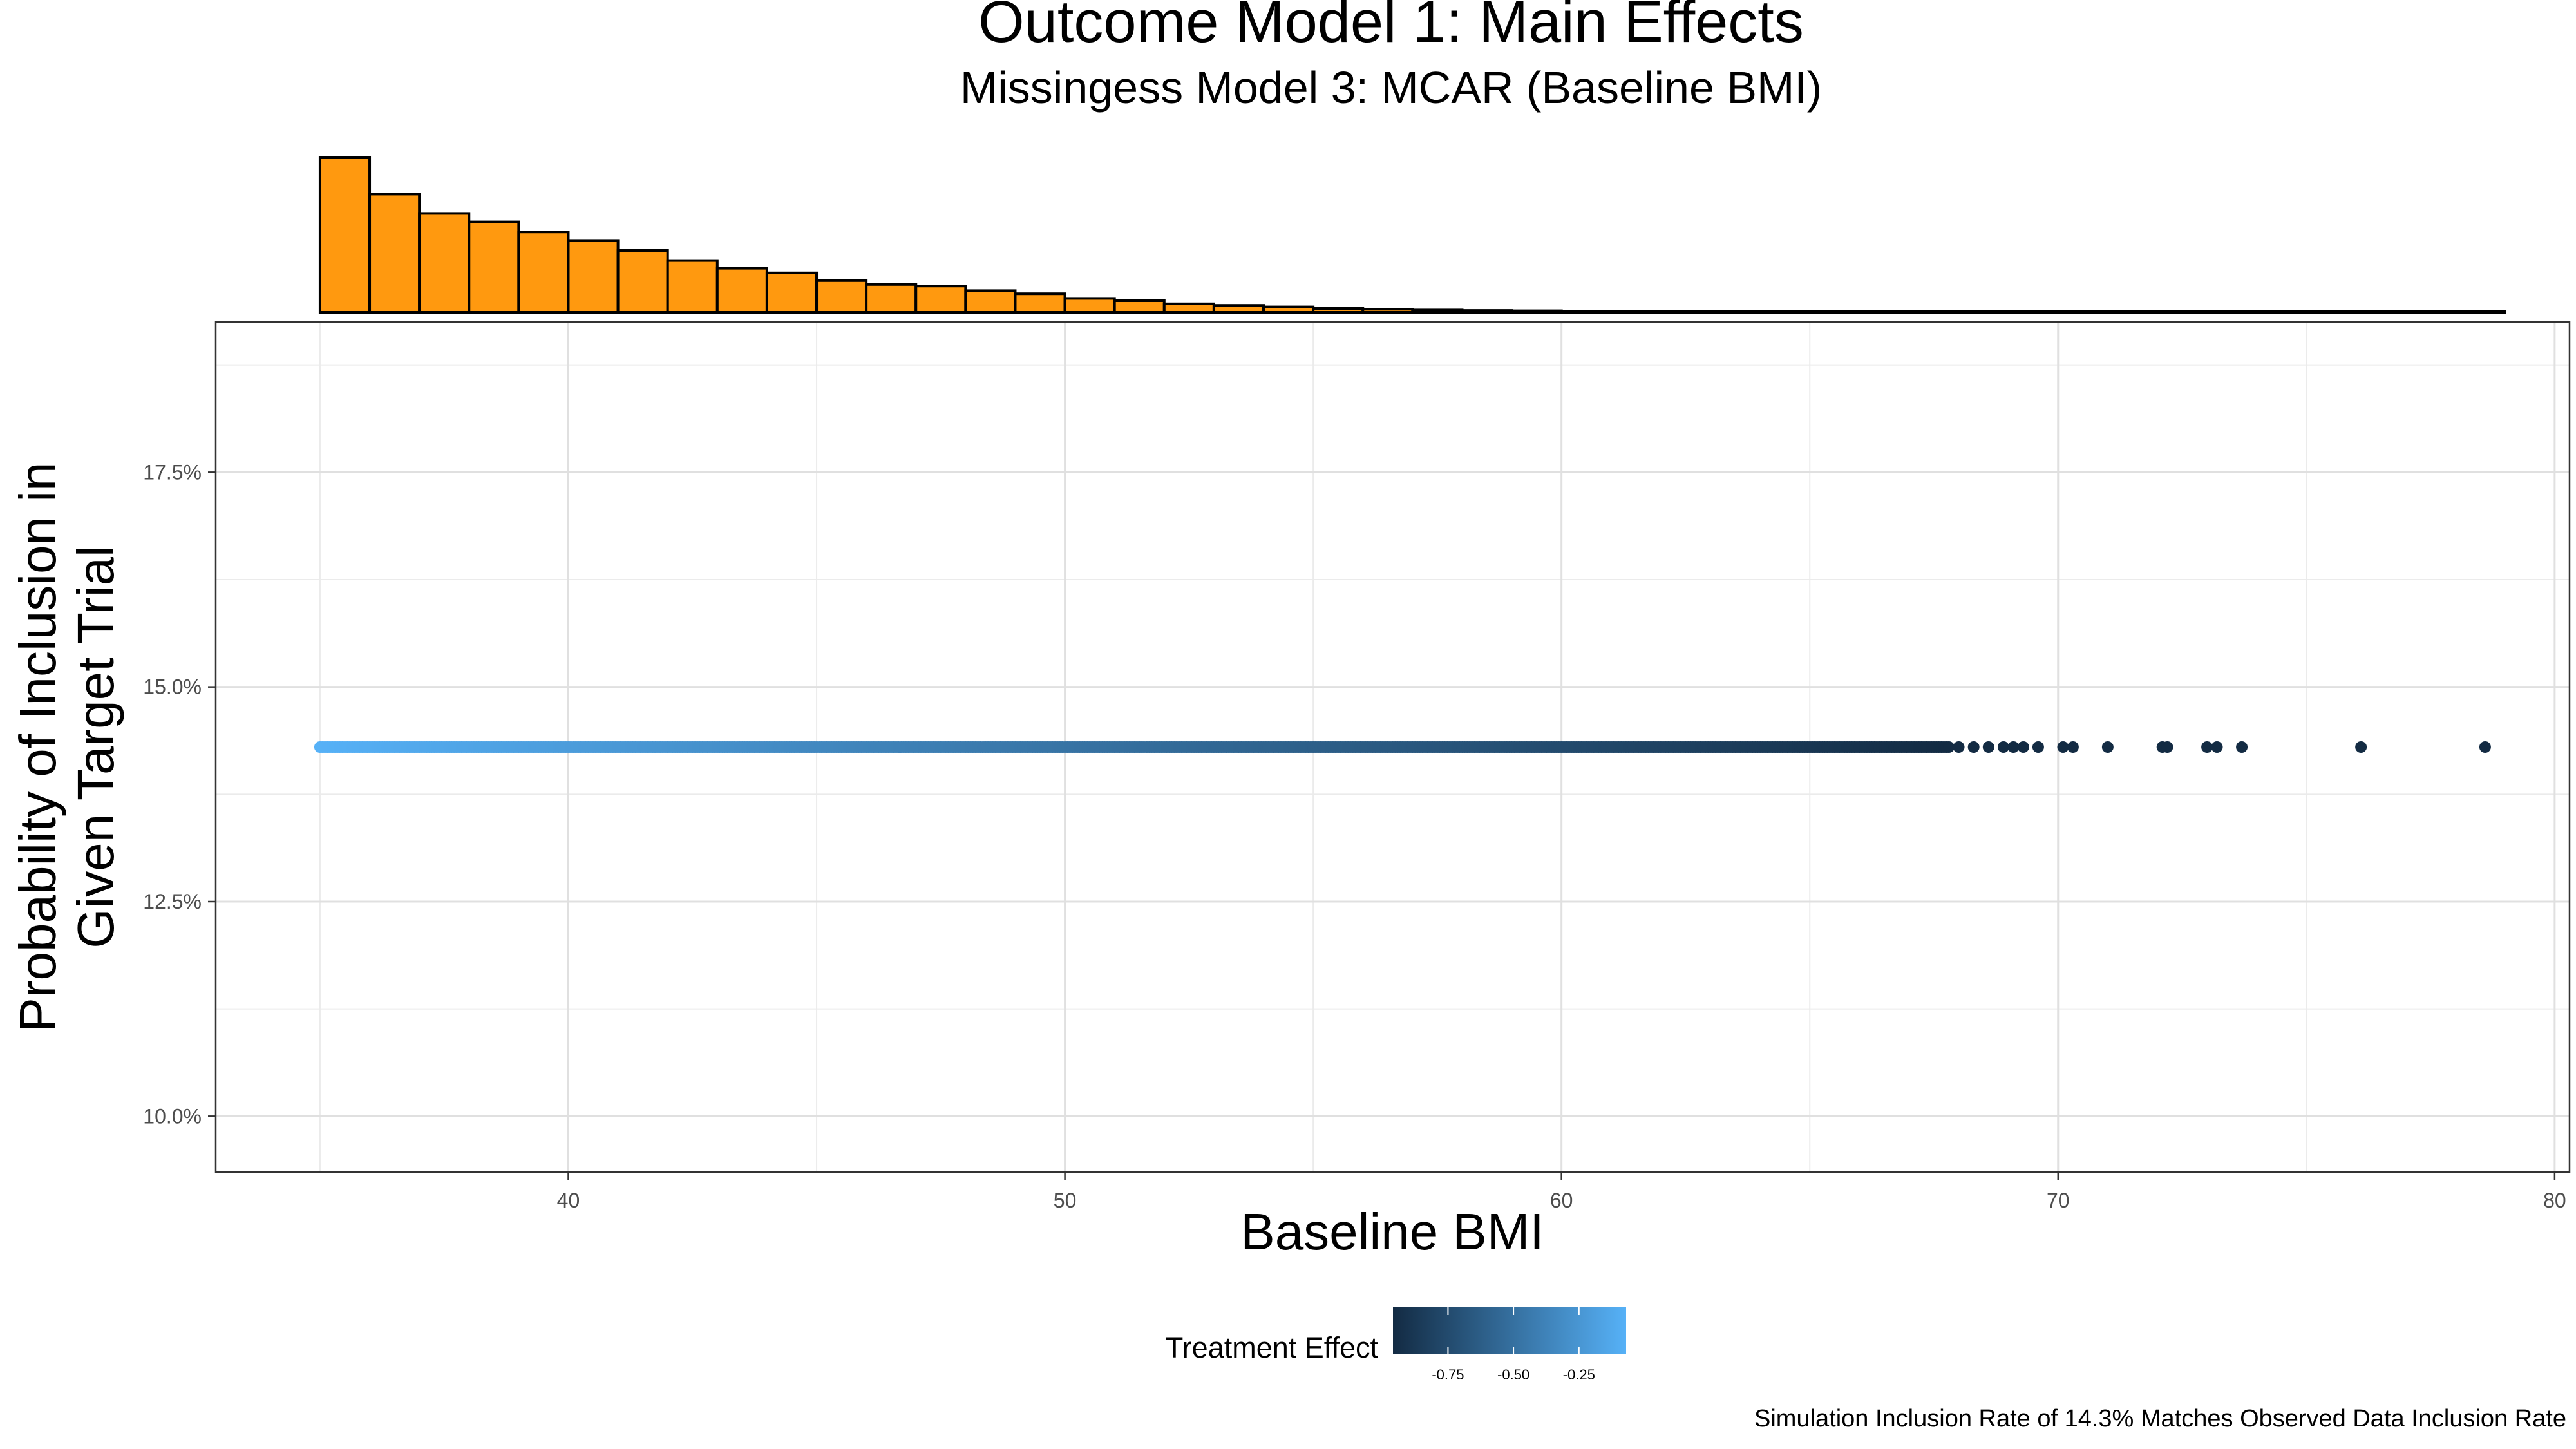 The height and width of the screenshot is (1449, 2576). I want to click on x-axis-title: Baseline BMI, so click(1392, 1231).